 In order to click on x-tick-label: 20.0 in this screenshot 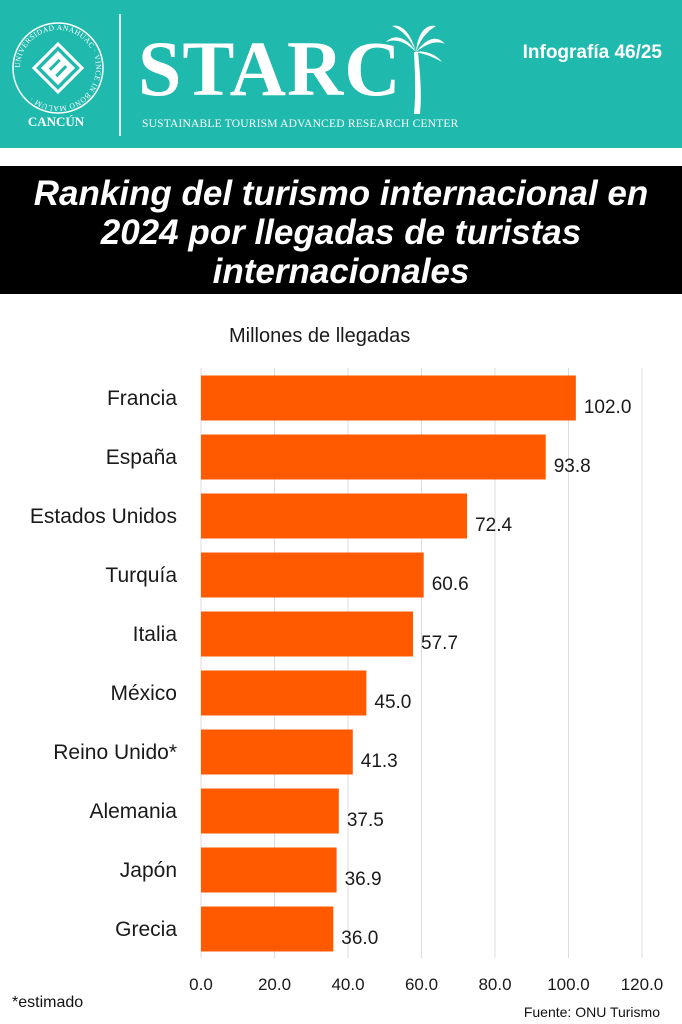, I will do `click(274, 984)`.